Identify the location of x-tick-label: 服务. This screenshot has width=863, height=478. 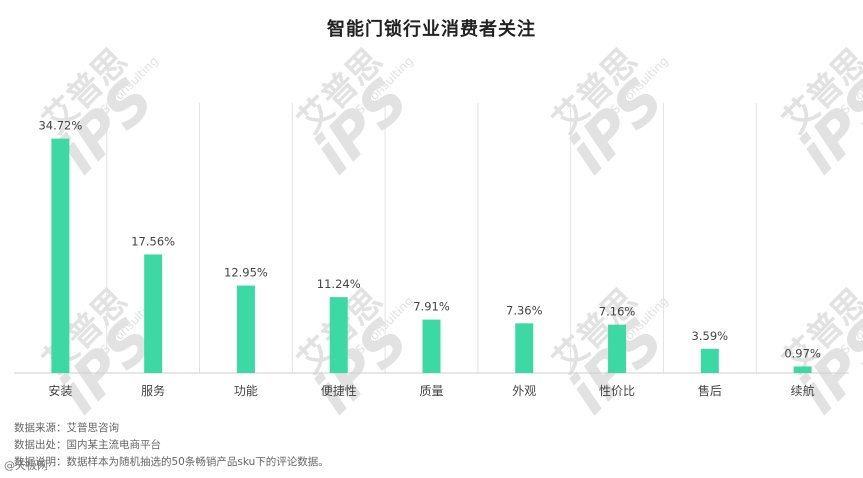
(153, 390).